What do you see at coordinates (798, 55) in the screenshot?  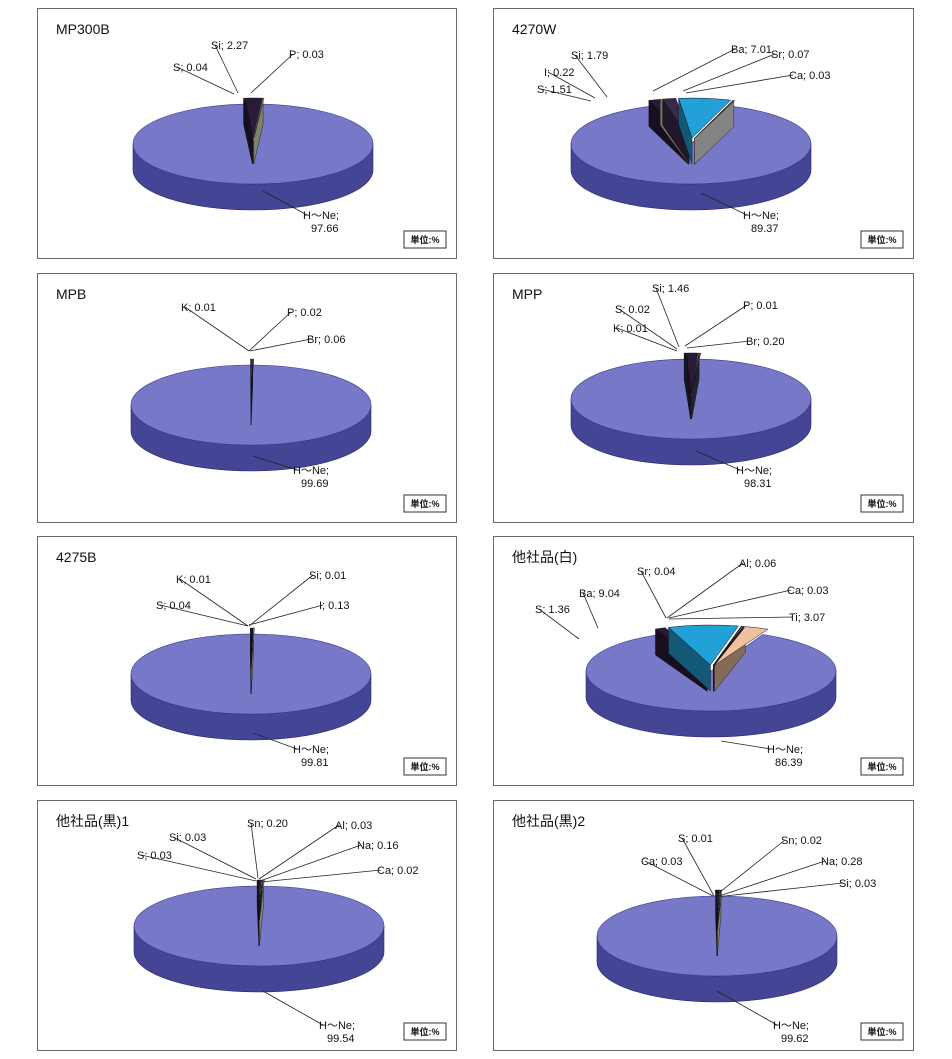 I see `slice-value: 0.07` at bounding box center [798, 55].